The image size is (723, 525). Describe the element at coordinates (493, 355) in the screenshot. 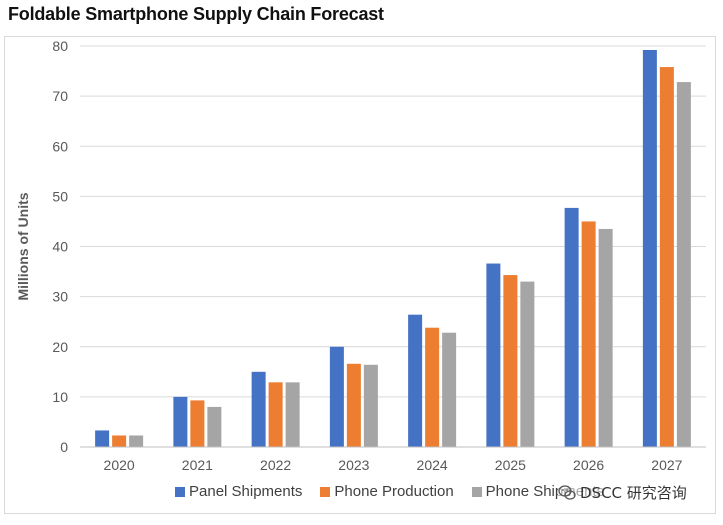

I see `bar-panel-shipments-2025` at that location.